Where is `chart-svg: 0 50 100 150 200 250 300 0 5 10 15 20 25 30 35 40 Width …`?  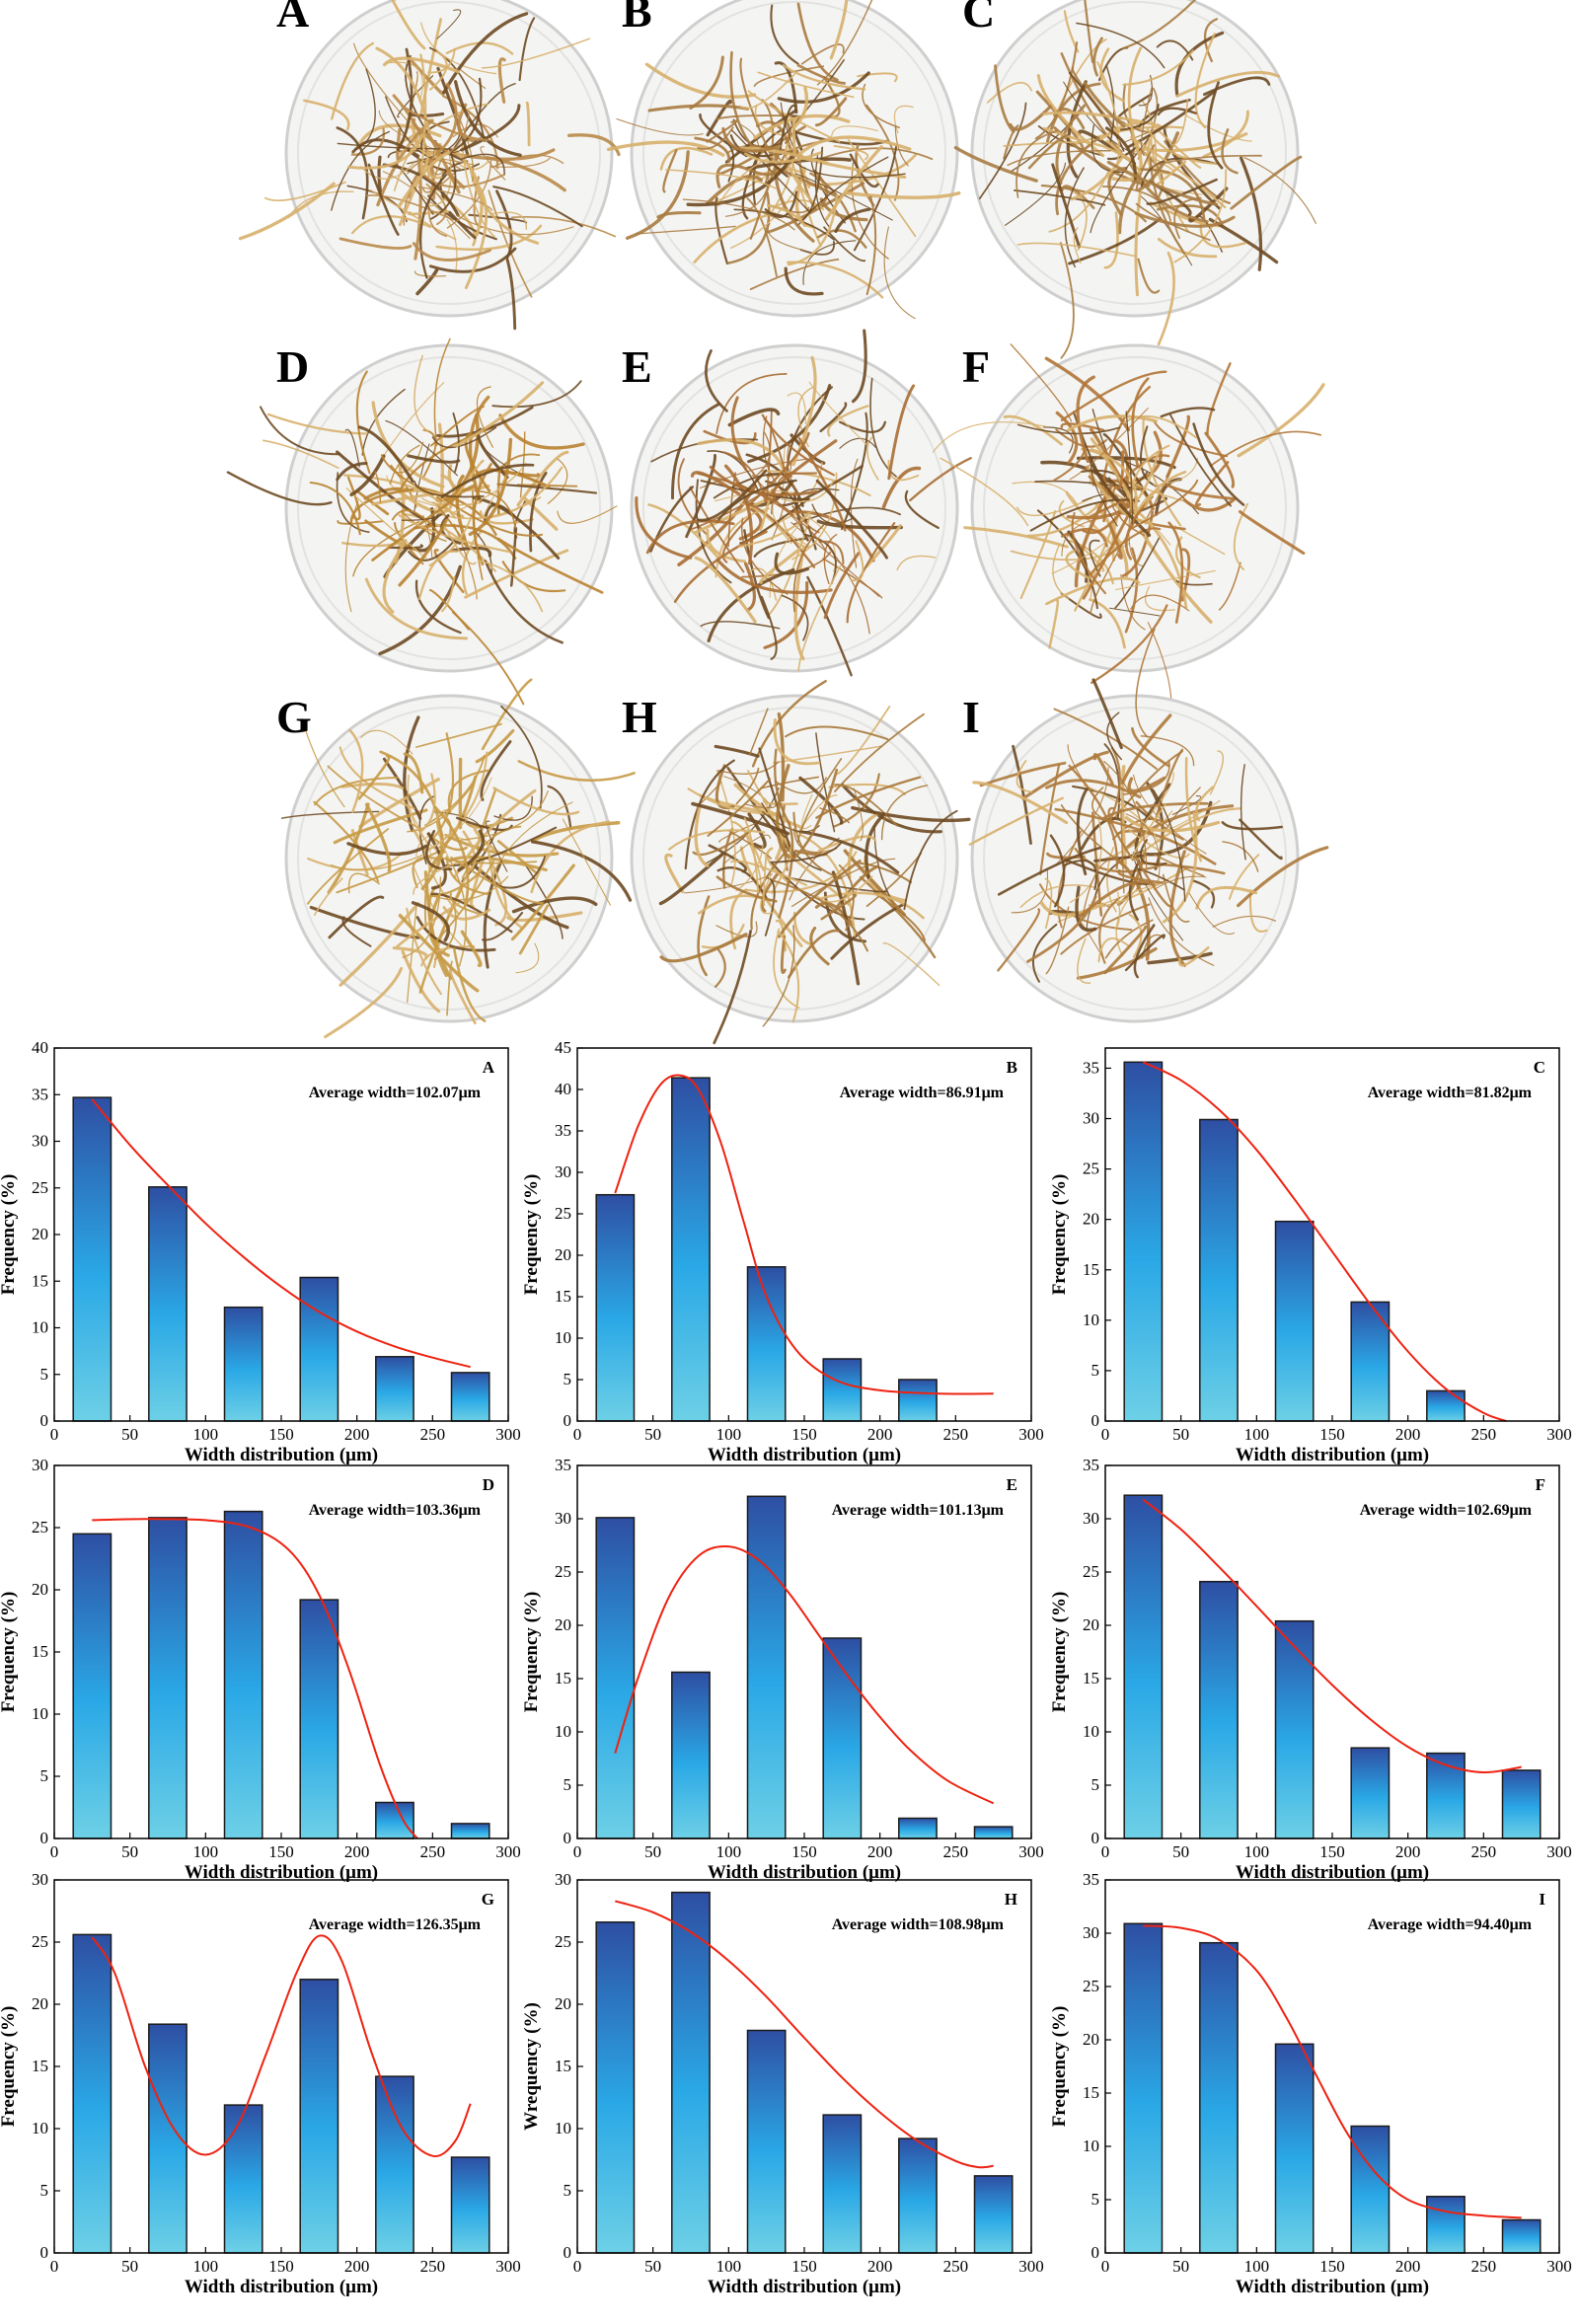 chart-svg: 0 50 100 150 200 250 300 0 5 10 15 20 25 30 35 40 Width … is located at coordinates (260, 1251).